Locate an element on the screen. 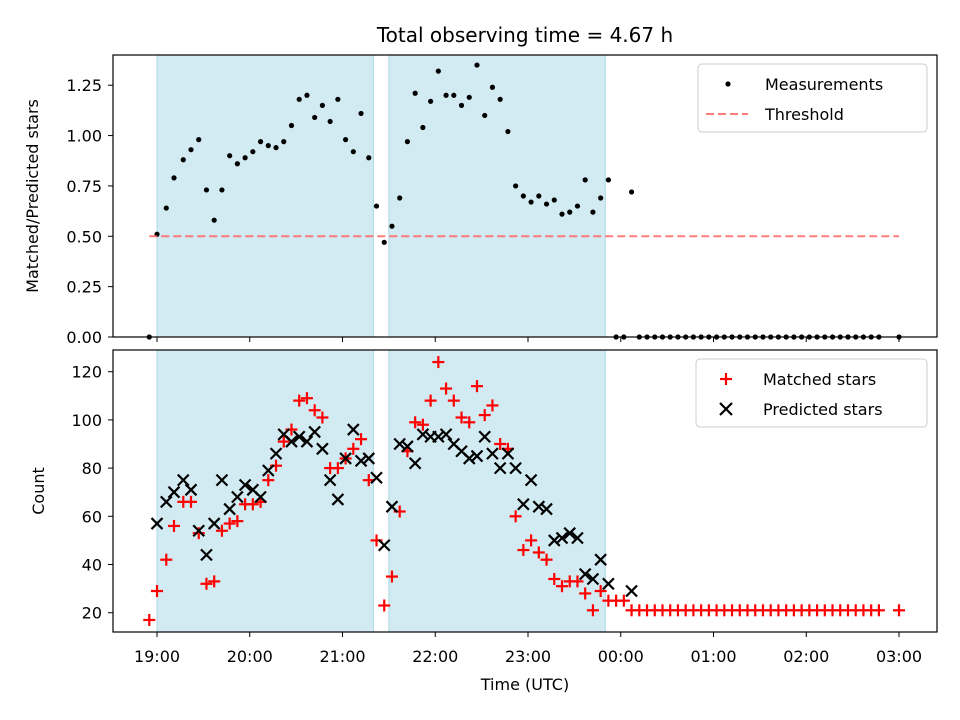 The image size is (960, 720). y-tick-label: 0.00 is located at coordinates (84, 337).